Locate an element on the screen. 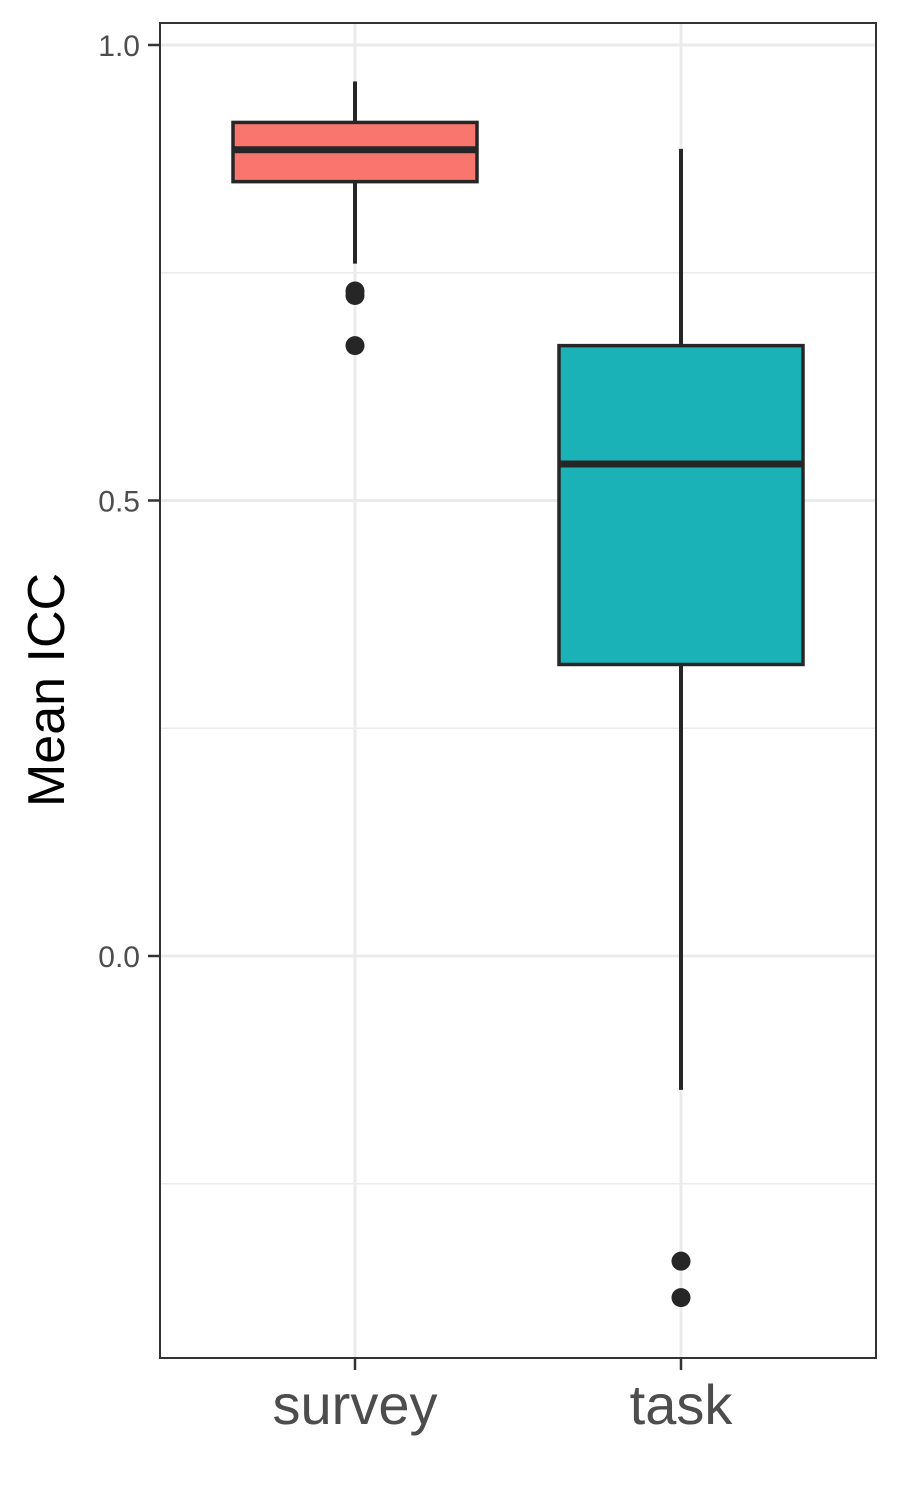 Image resolution: width=900 pixels, height=1500 pixels. y-tick-label: 0.0 is located at coordinates (119, 957).